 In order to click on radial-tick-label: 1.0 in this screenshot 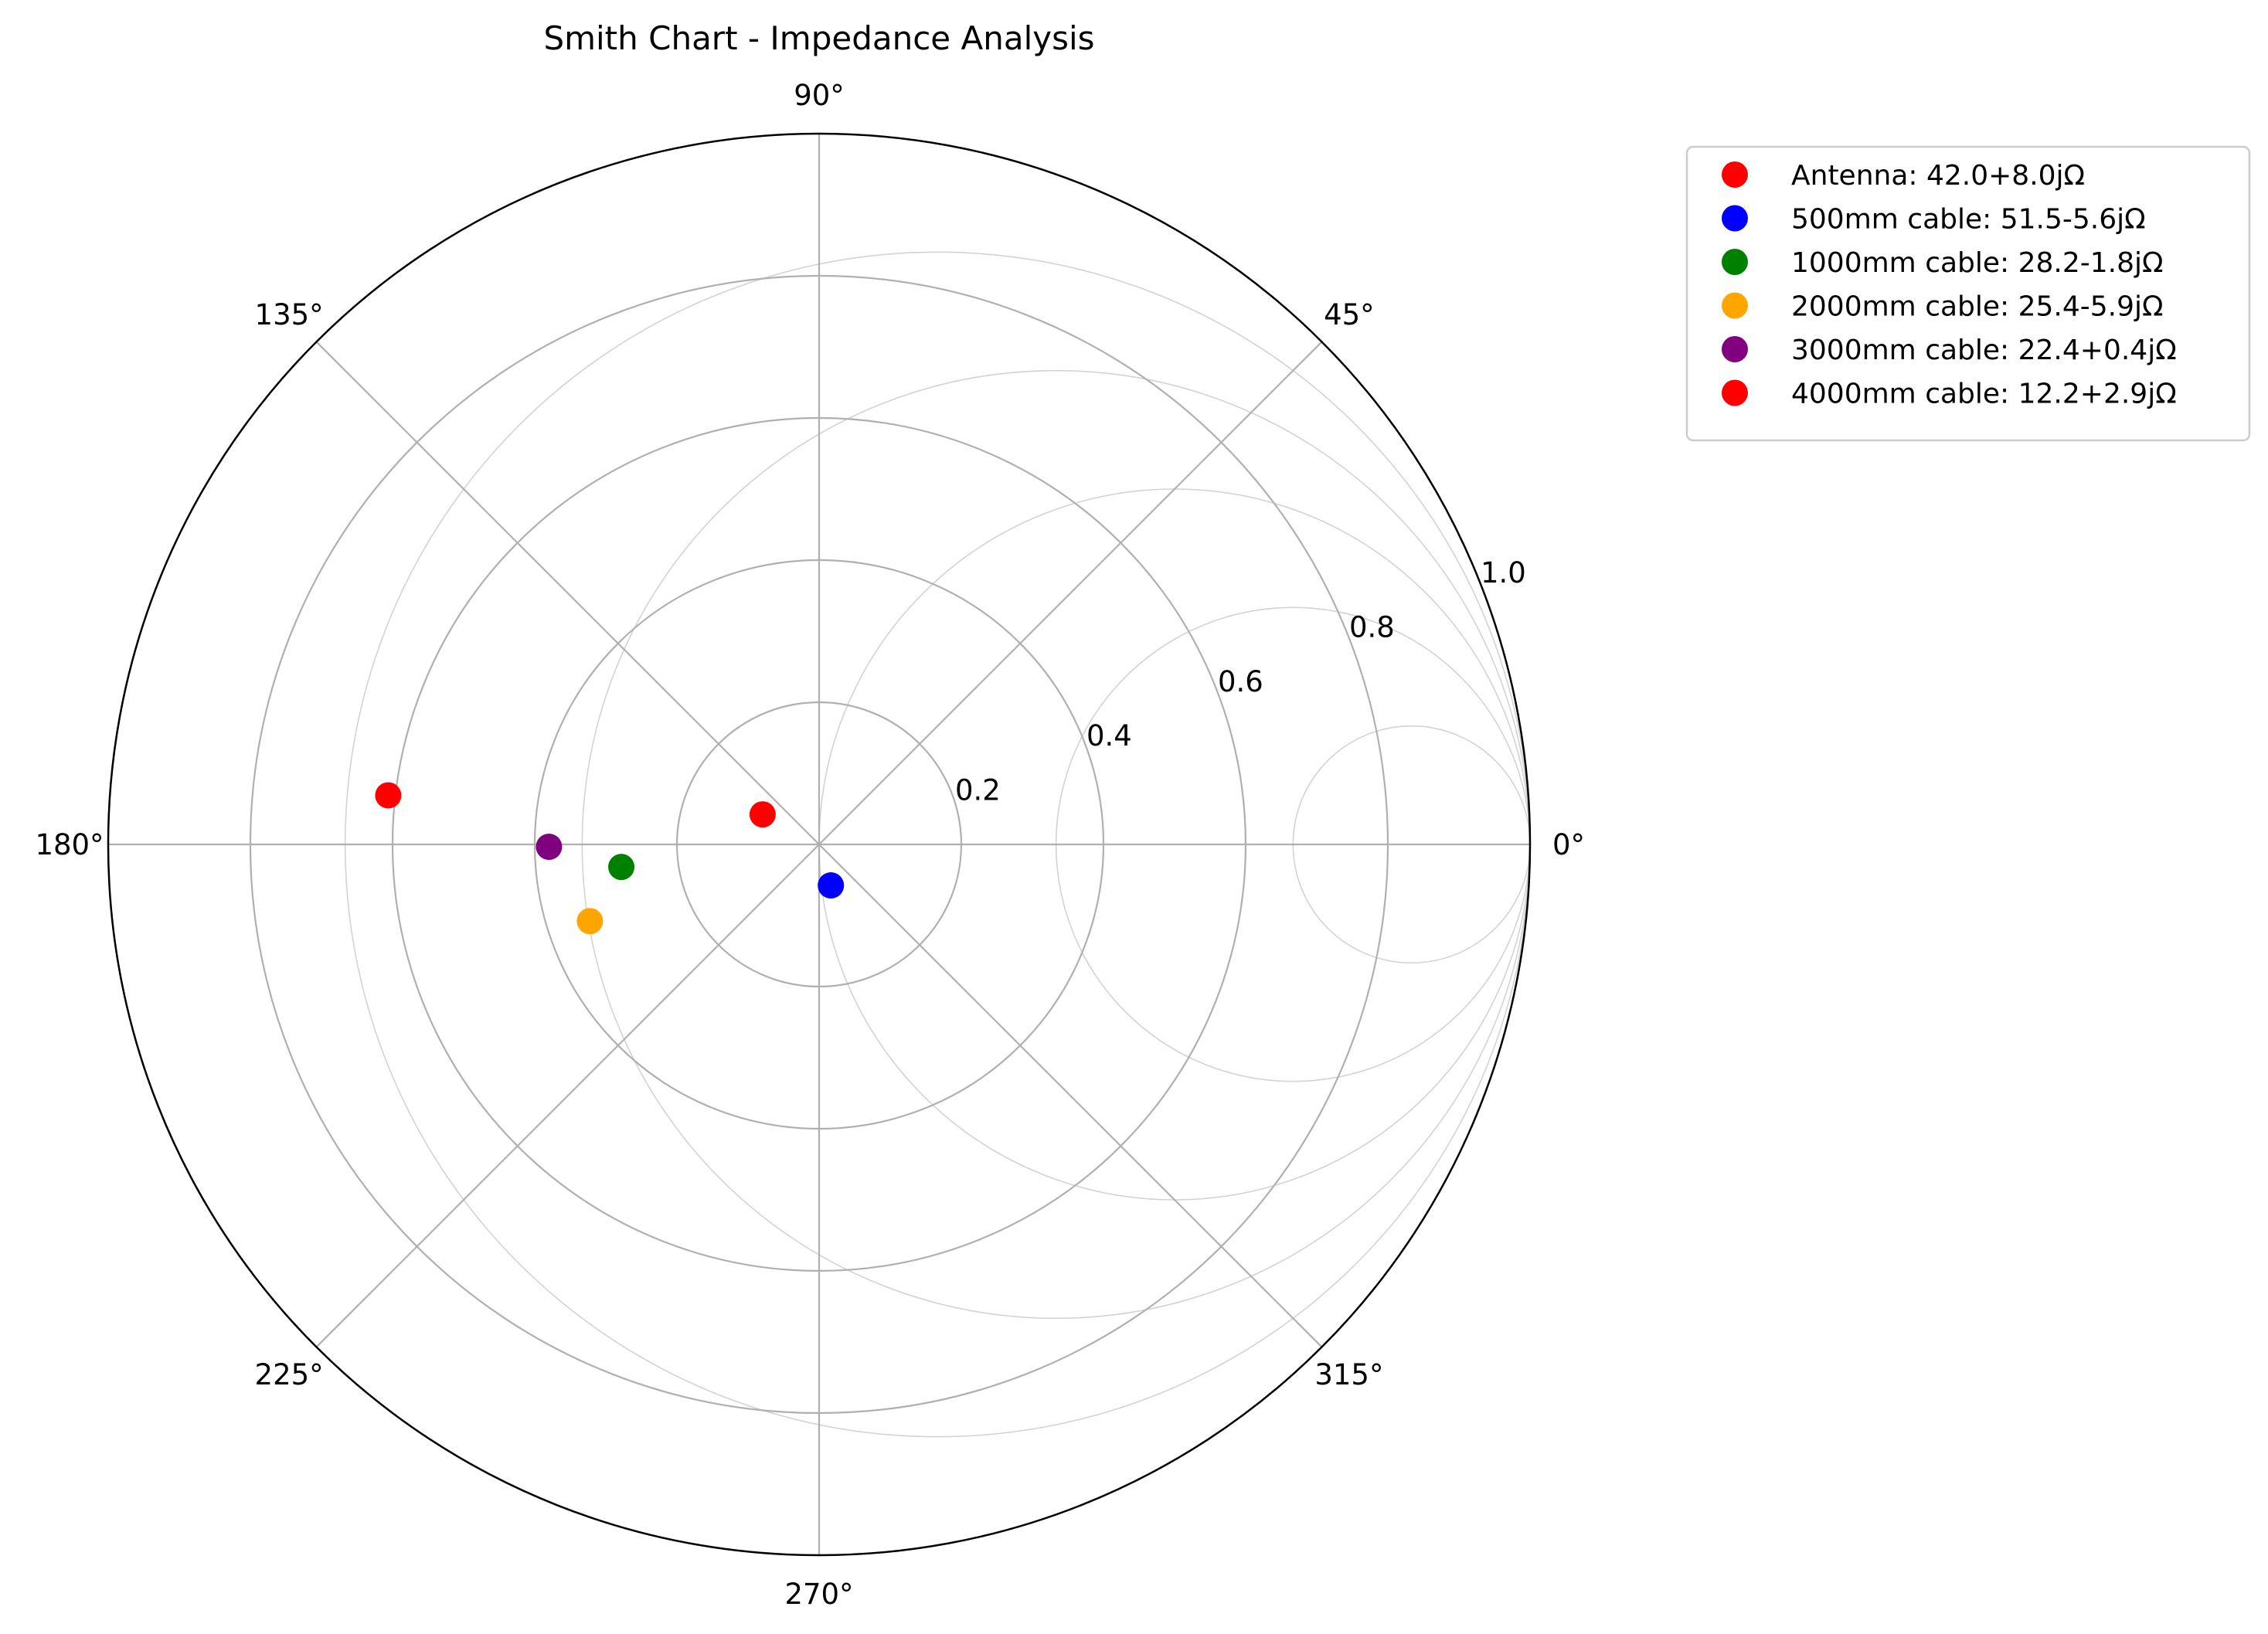, I will do `click(1503, 572)`.